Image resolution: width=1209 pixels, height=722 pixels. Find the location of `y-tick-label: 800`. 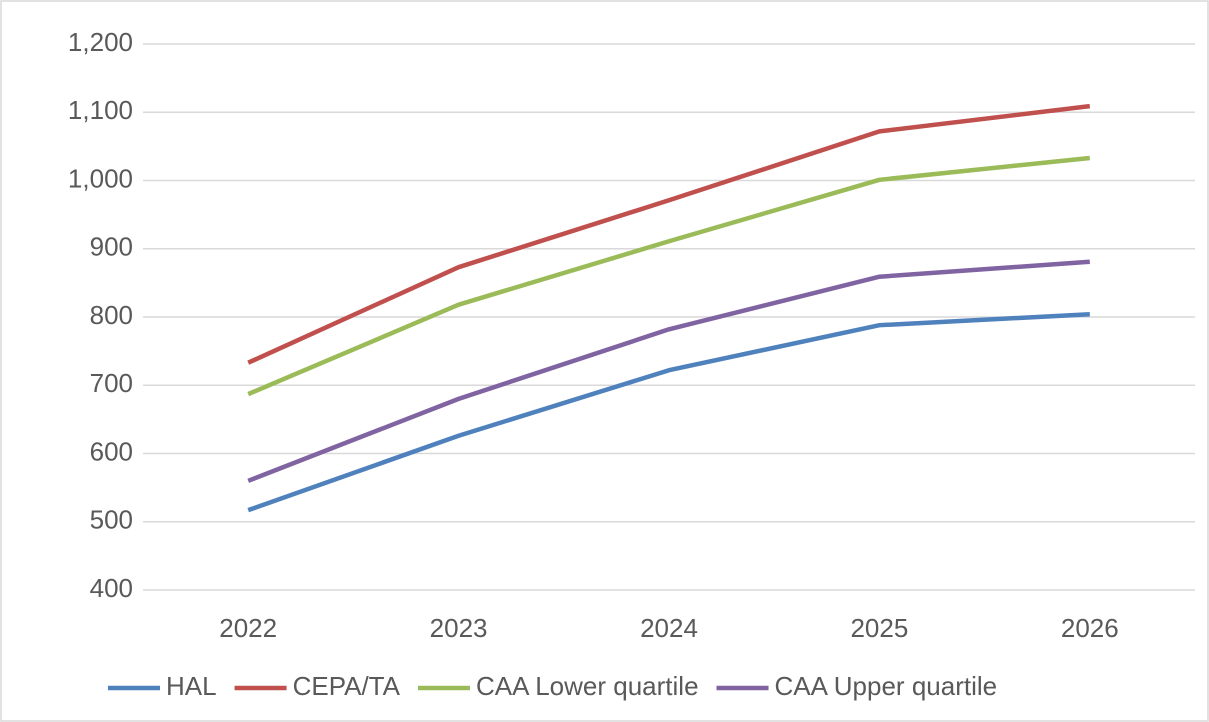

y-tick-label: 800 is located at coordinates (111, 315).